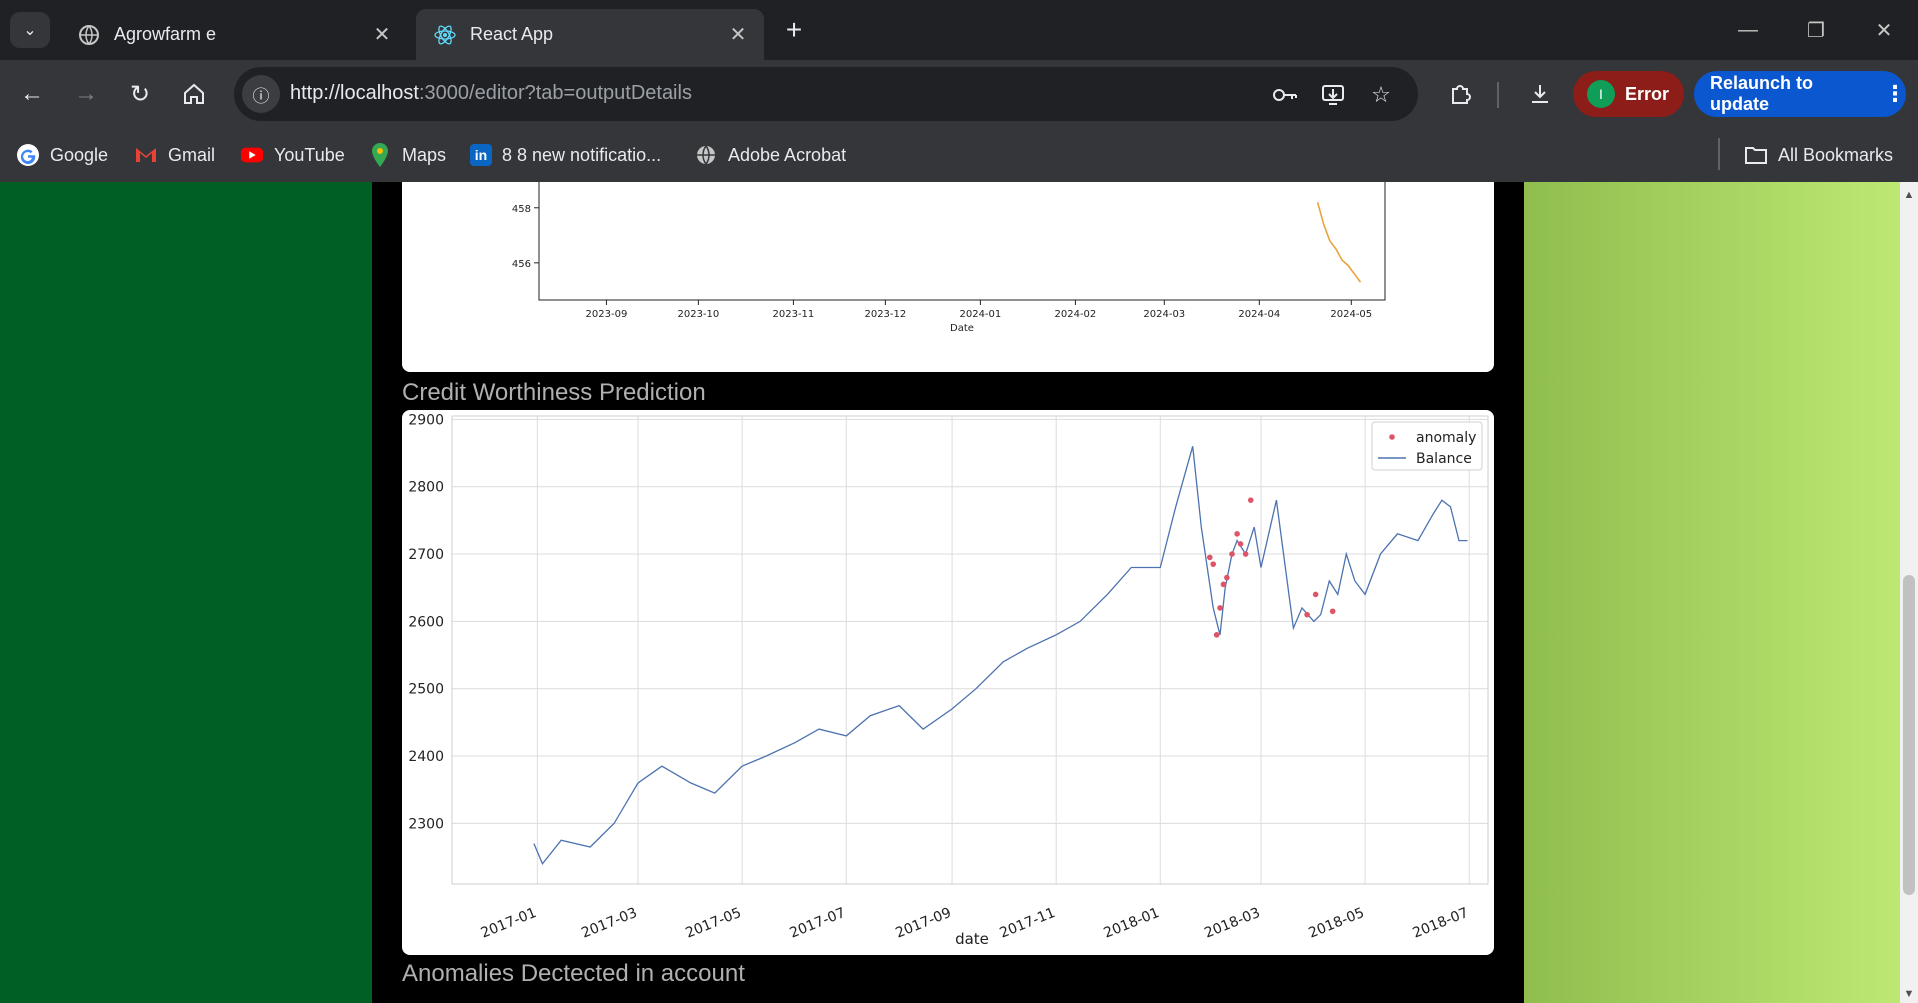 The image size is (1918, 1003). I want to click on y-tick-label: 2400, so click(426, 757).